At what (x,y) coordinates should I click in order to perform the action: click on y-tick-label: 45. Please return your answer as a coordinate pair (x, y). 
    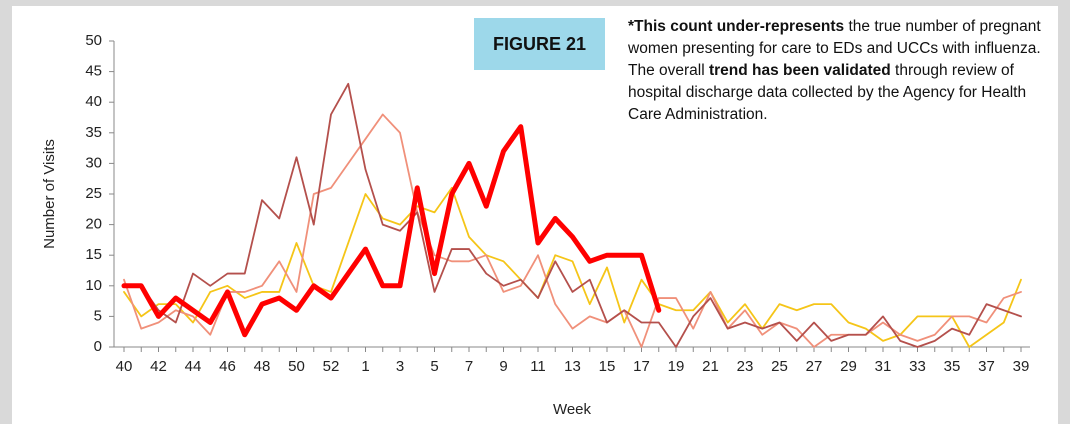
    Looking at the image, I should click on (93, 71).